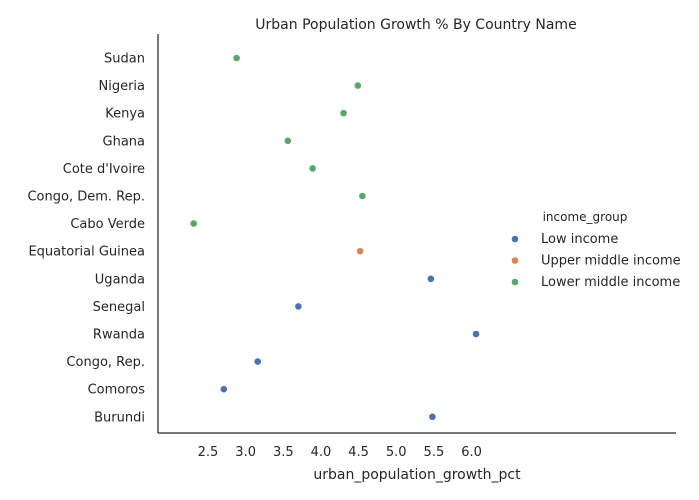 The height and width of the screenshot is (500, 699). I want to click on y-tick-label: Nigeria, so click(121, 86).